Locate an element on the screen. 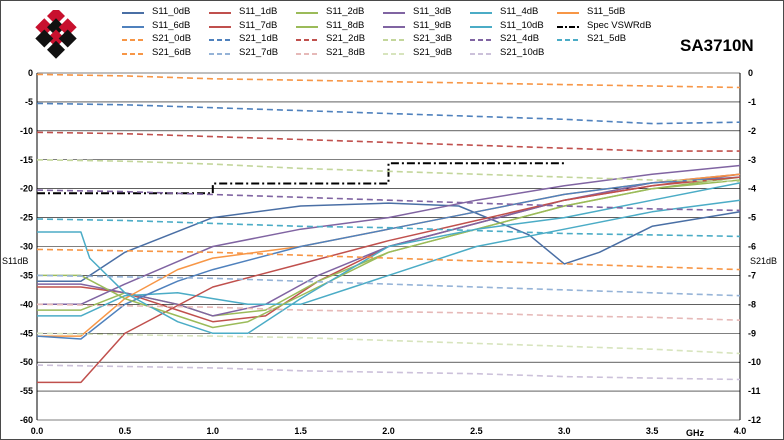 Image resolution: width=784 pixels, height=440 pixels. series-s21-10db is located at coordinates (388, 372).